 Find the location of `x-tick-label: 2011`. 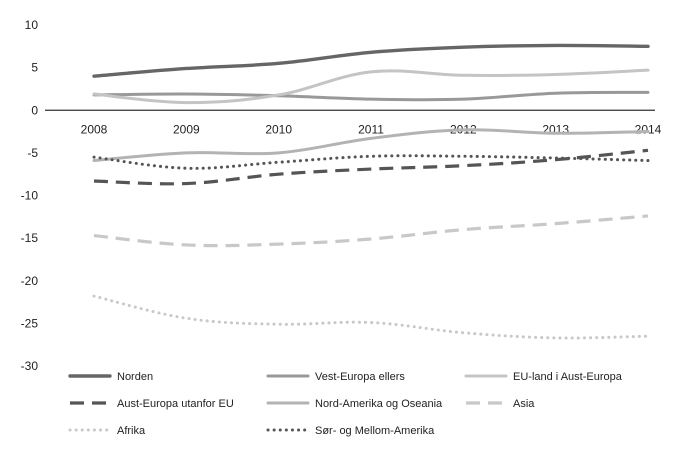

x-tick-label: 2011 is located at coordinates (371, 129).